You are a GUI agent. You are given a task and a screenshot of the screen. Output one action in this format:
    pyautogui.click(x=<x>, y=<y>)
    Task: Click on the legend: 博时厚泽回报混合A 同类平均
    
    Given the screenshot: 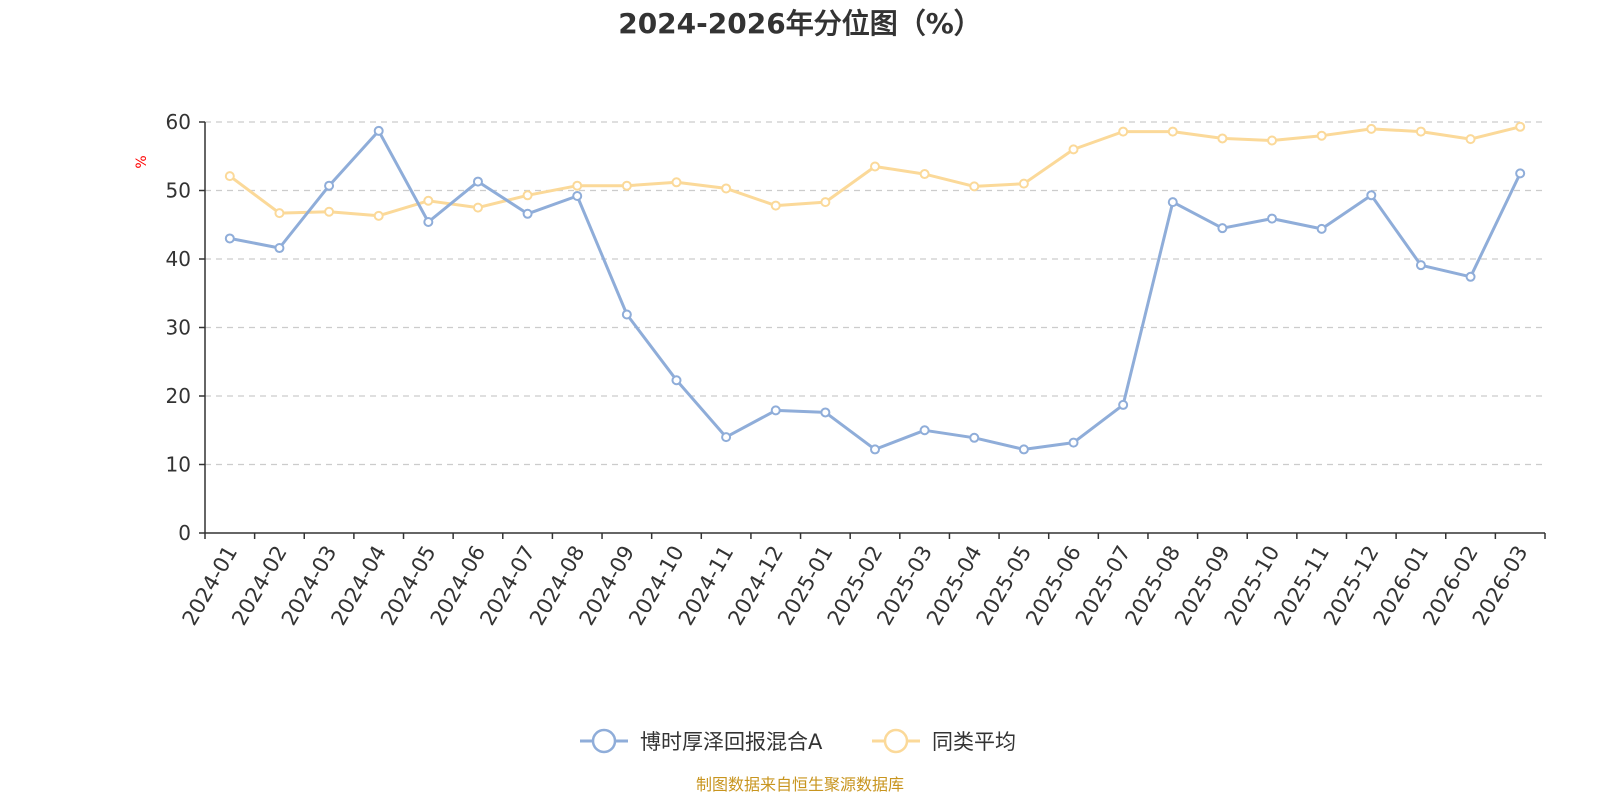 What is the action you would take?
    pyautogui.click(x=798, y=741)
    